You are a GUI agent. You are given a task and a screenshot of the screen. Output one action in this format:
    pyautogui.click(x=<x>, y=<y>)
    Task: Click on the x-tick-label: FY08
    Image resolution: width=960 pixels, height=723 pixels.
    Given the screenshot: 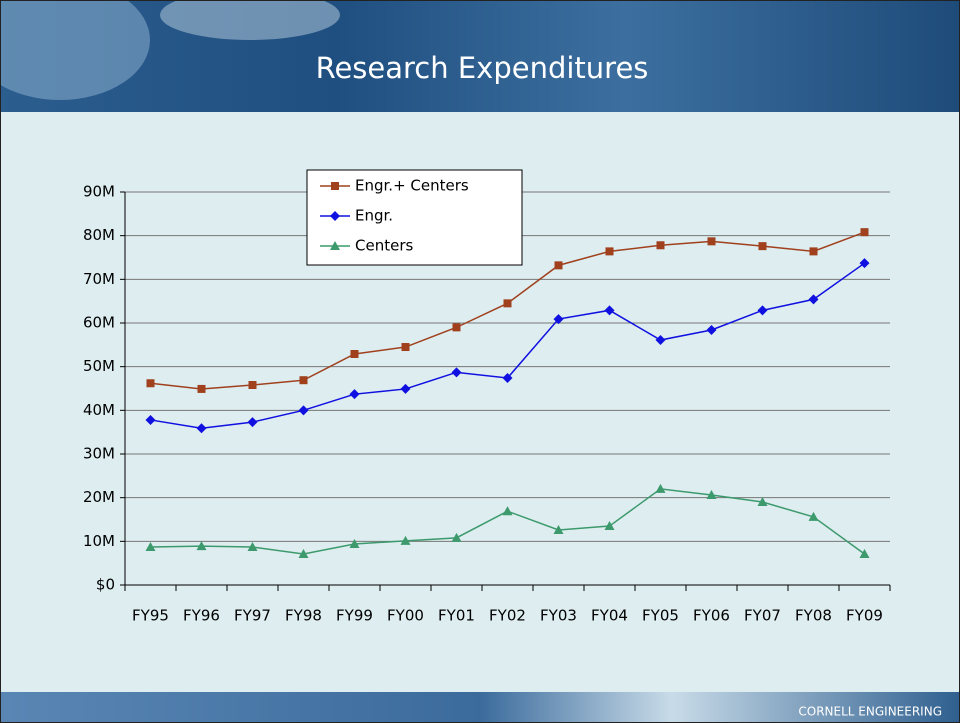 What is the action you would take?
    pyautogui.click(x=813, y=616)
    